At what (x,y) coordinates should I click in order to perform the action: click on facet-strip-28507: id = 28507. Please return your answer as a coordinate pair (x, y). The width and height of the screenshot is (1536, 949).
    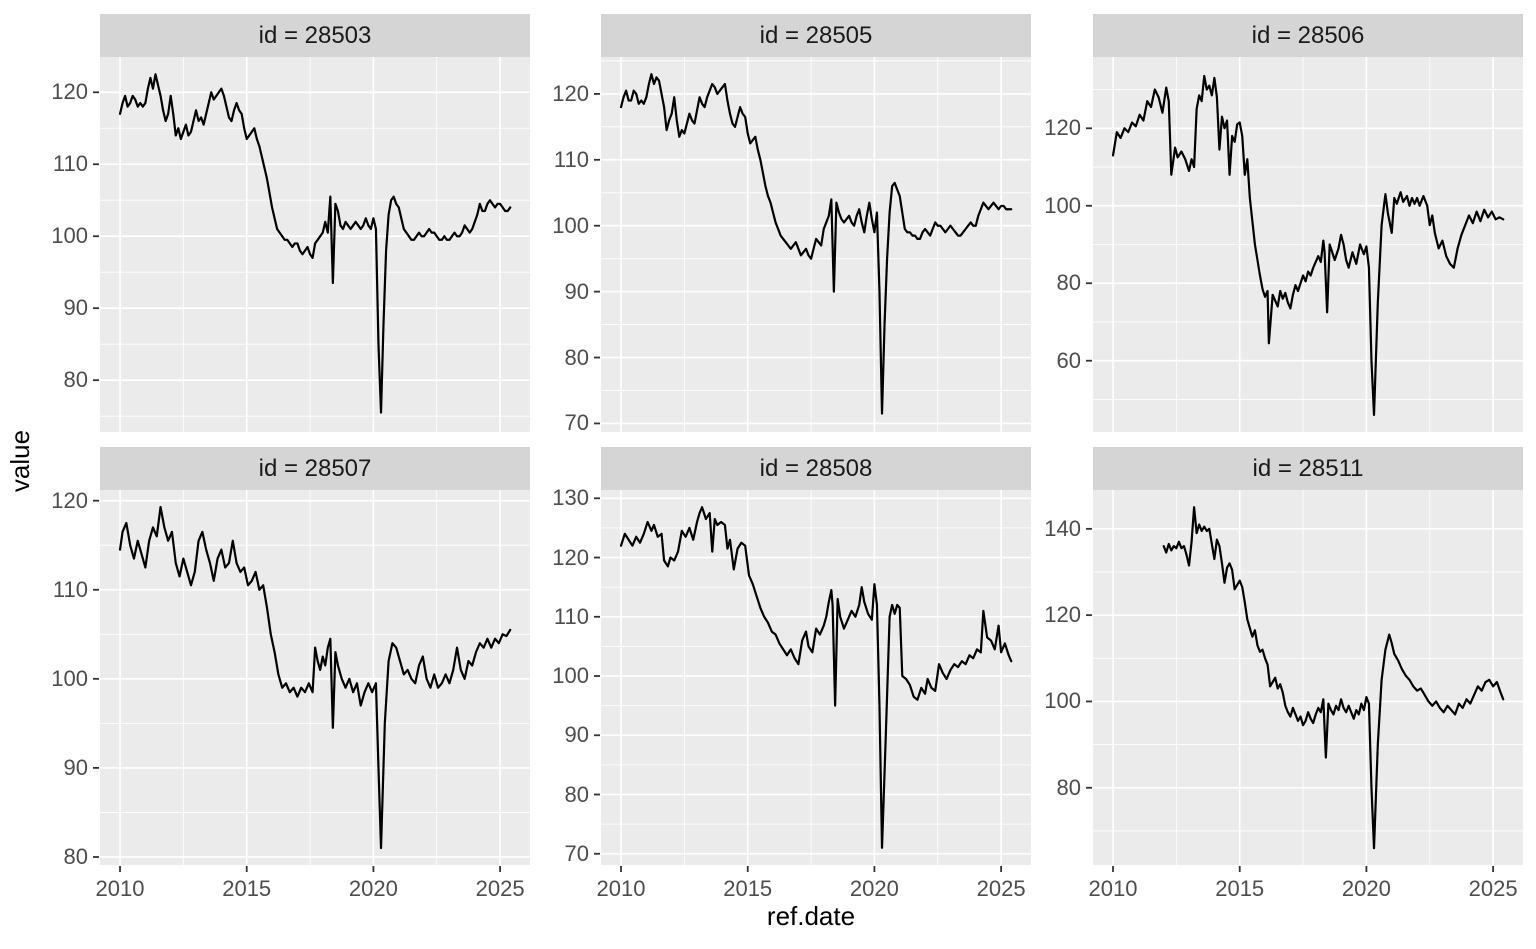
    Looking at the image, I should click on (315, 468).